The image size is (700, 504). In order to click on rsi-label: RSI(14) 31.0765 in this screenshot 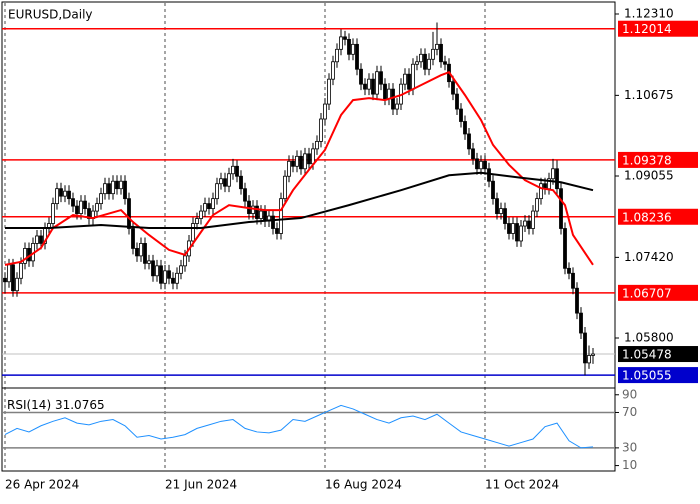, I will do `click(56, 405)`.